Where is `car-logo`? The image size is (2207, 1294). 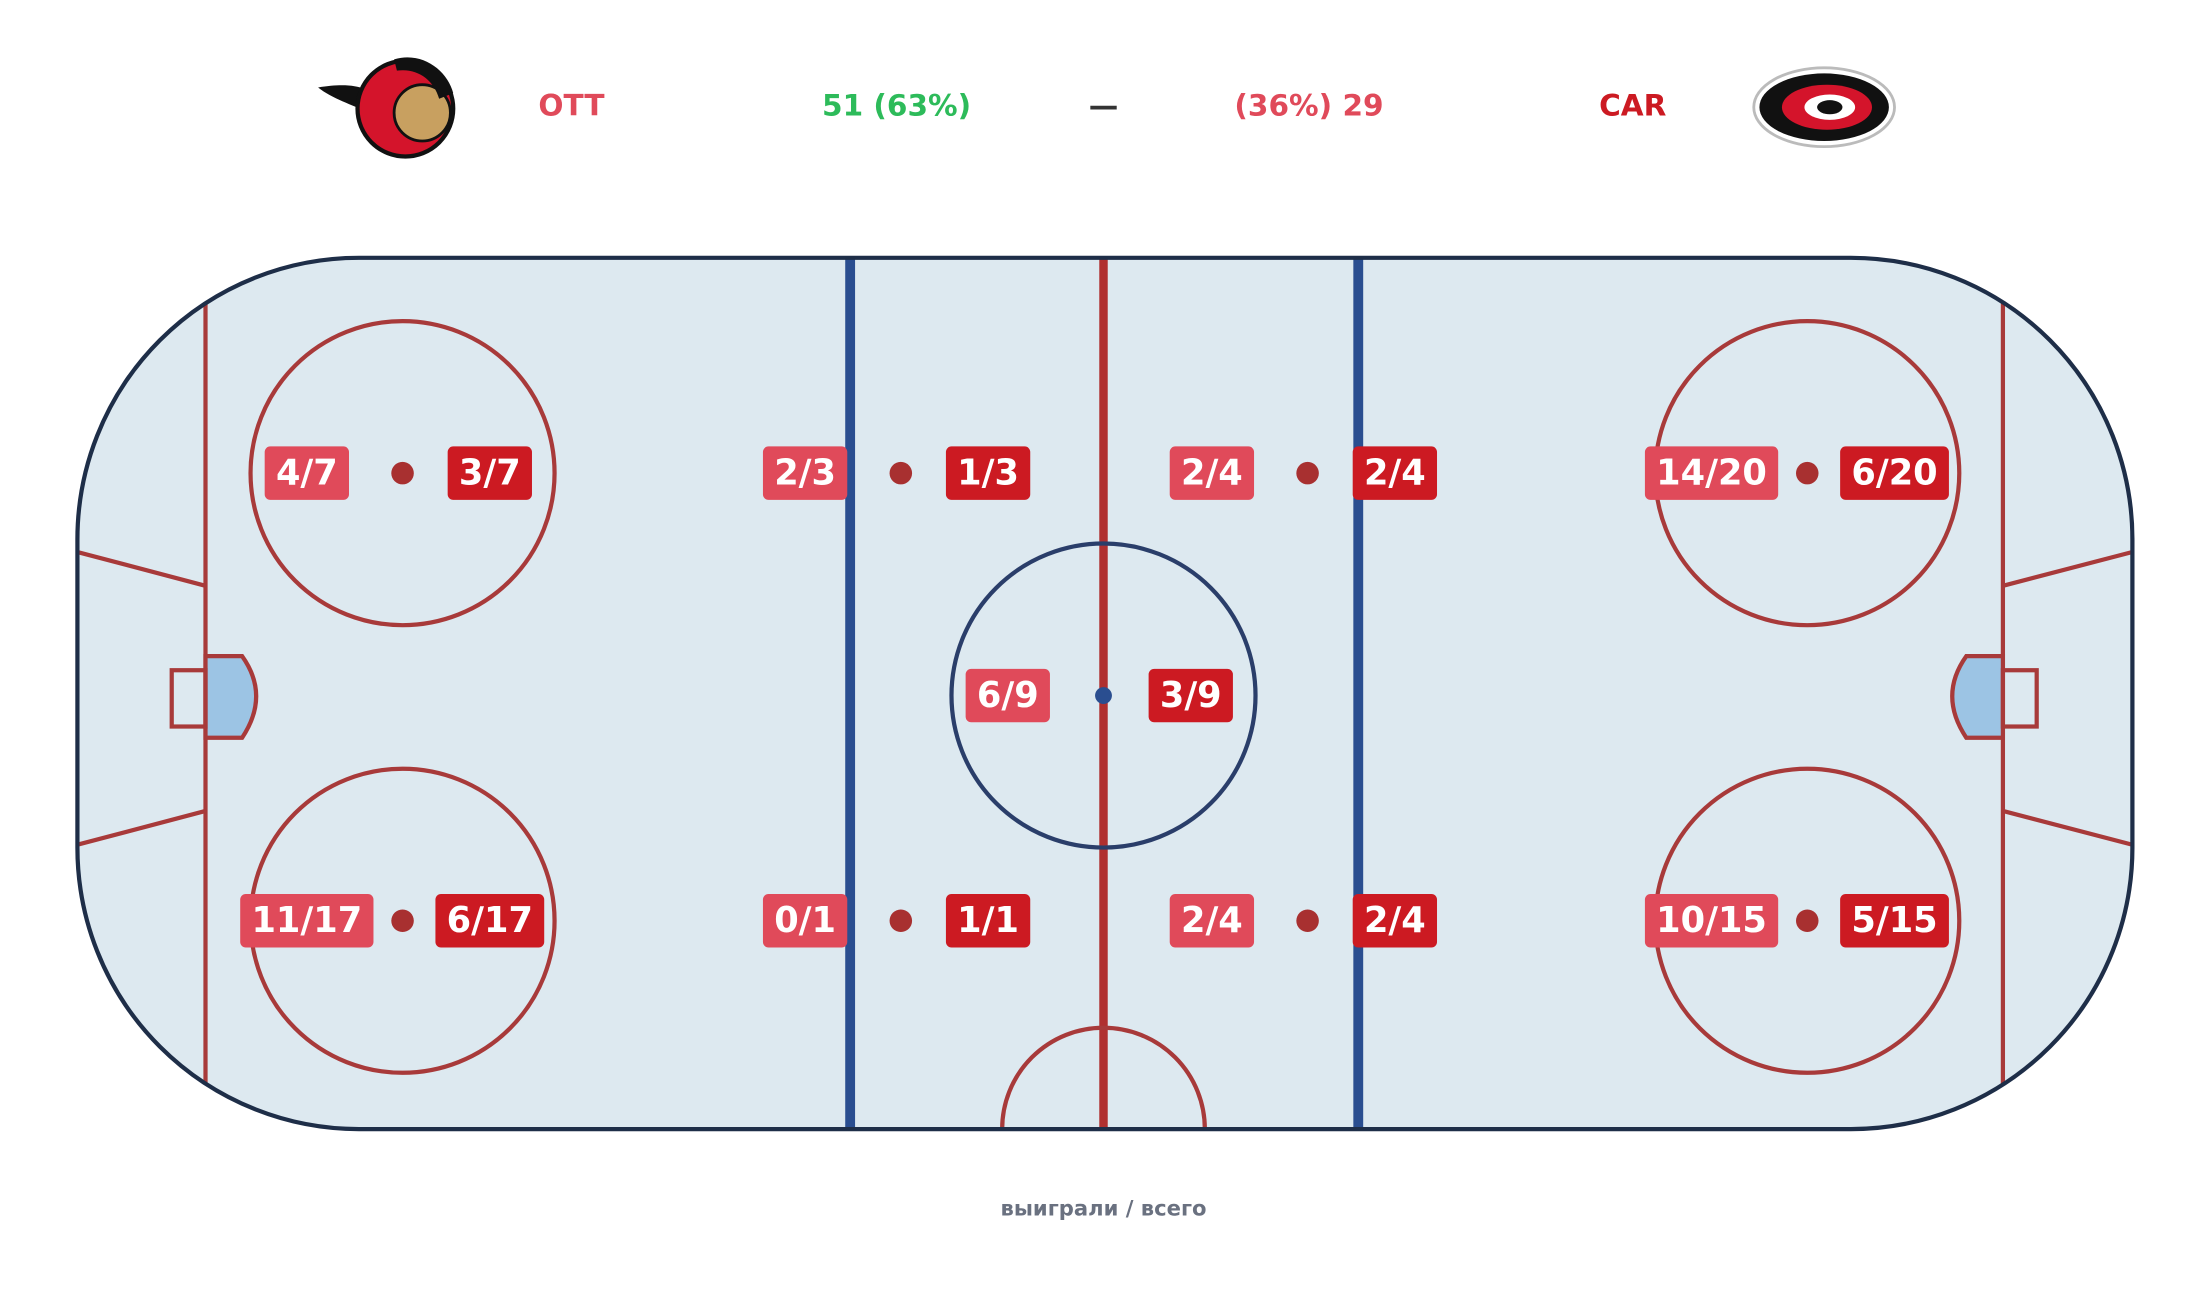
car-logo is located at coordinates (1824, 107).